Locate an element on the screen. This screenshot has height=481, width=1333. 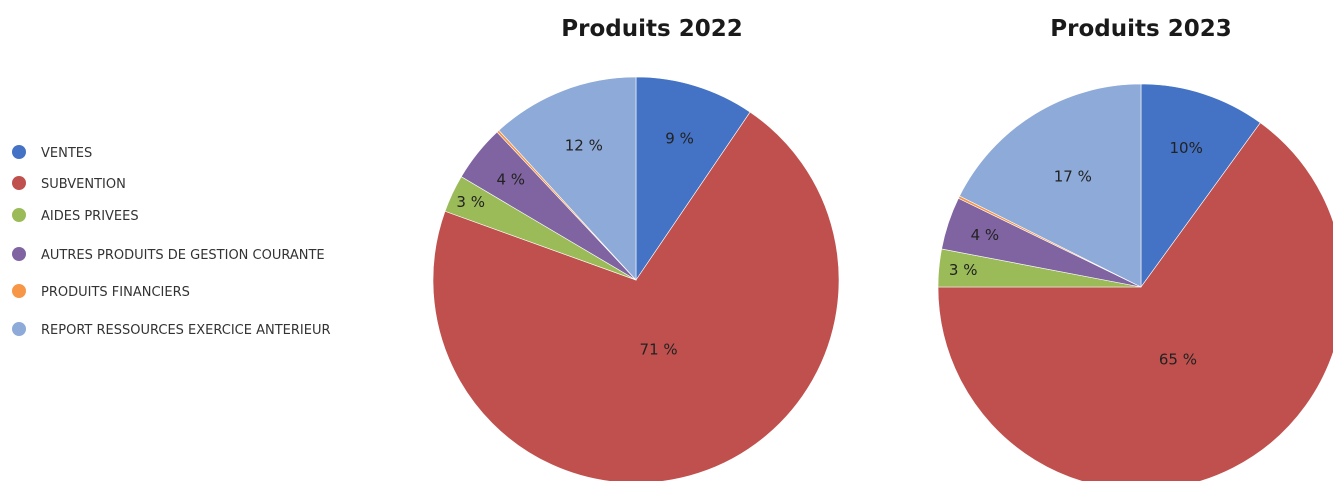
data-label-report-ressources: 12 % is located at coordinates (584, 146).